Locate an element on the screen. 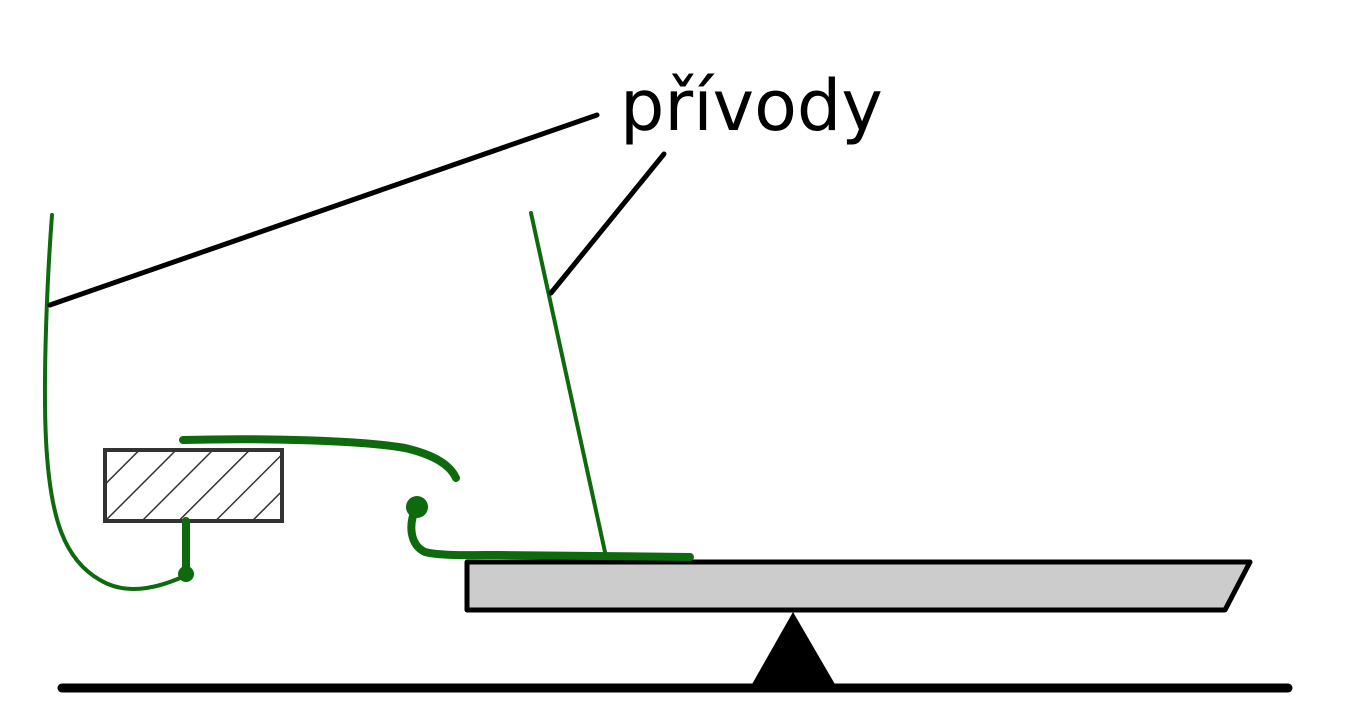 Image resolution: width=1347 pixels, height=714 pixels. fixed-block is located at coordinates (193, 485).